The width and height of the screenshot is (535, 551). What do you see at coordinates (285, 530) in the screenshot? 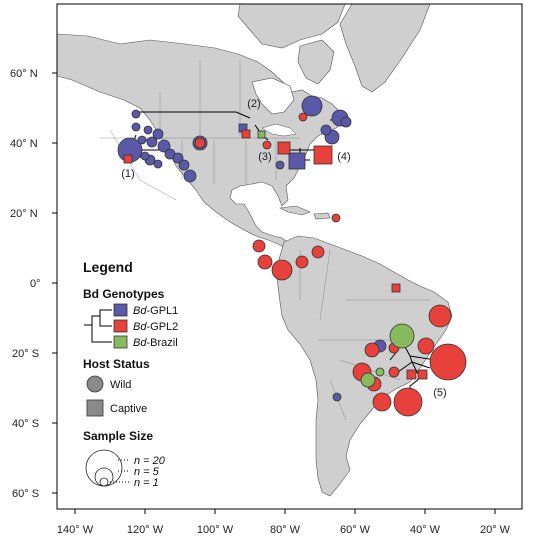
I see `x-tick-80w: 80° W` at bounding box center [285, 530].